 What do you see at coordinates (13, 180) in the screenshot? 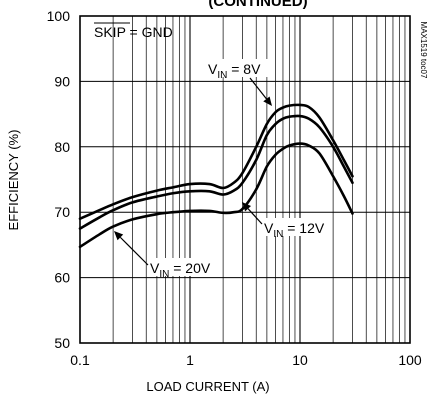
I see `y-axis-label: EFFICIENCY (%)` at bounding box center [13, 180].